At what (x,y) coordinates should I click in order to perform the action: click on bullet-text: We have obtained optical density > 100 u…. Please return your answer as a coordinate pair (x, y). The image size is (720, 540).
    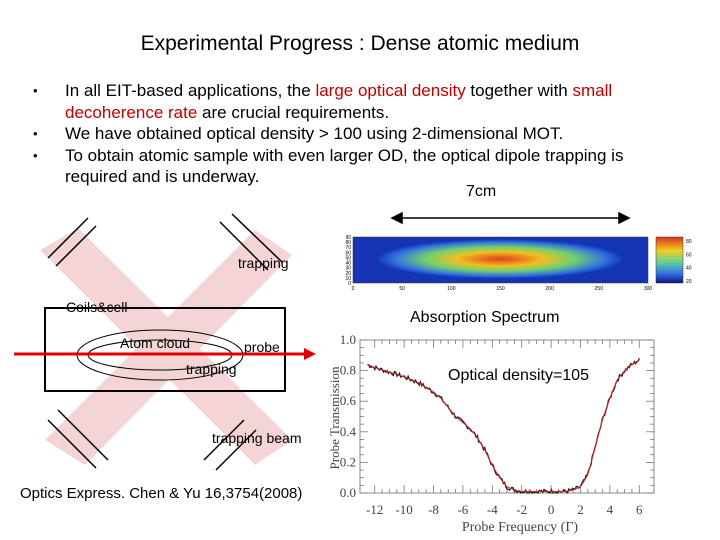
    Looking at the image, I should click on (314, 133).